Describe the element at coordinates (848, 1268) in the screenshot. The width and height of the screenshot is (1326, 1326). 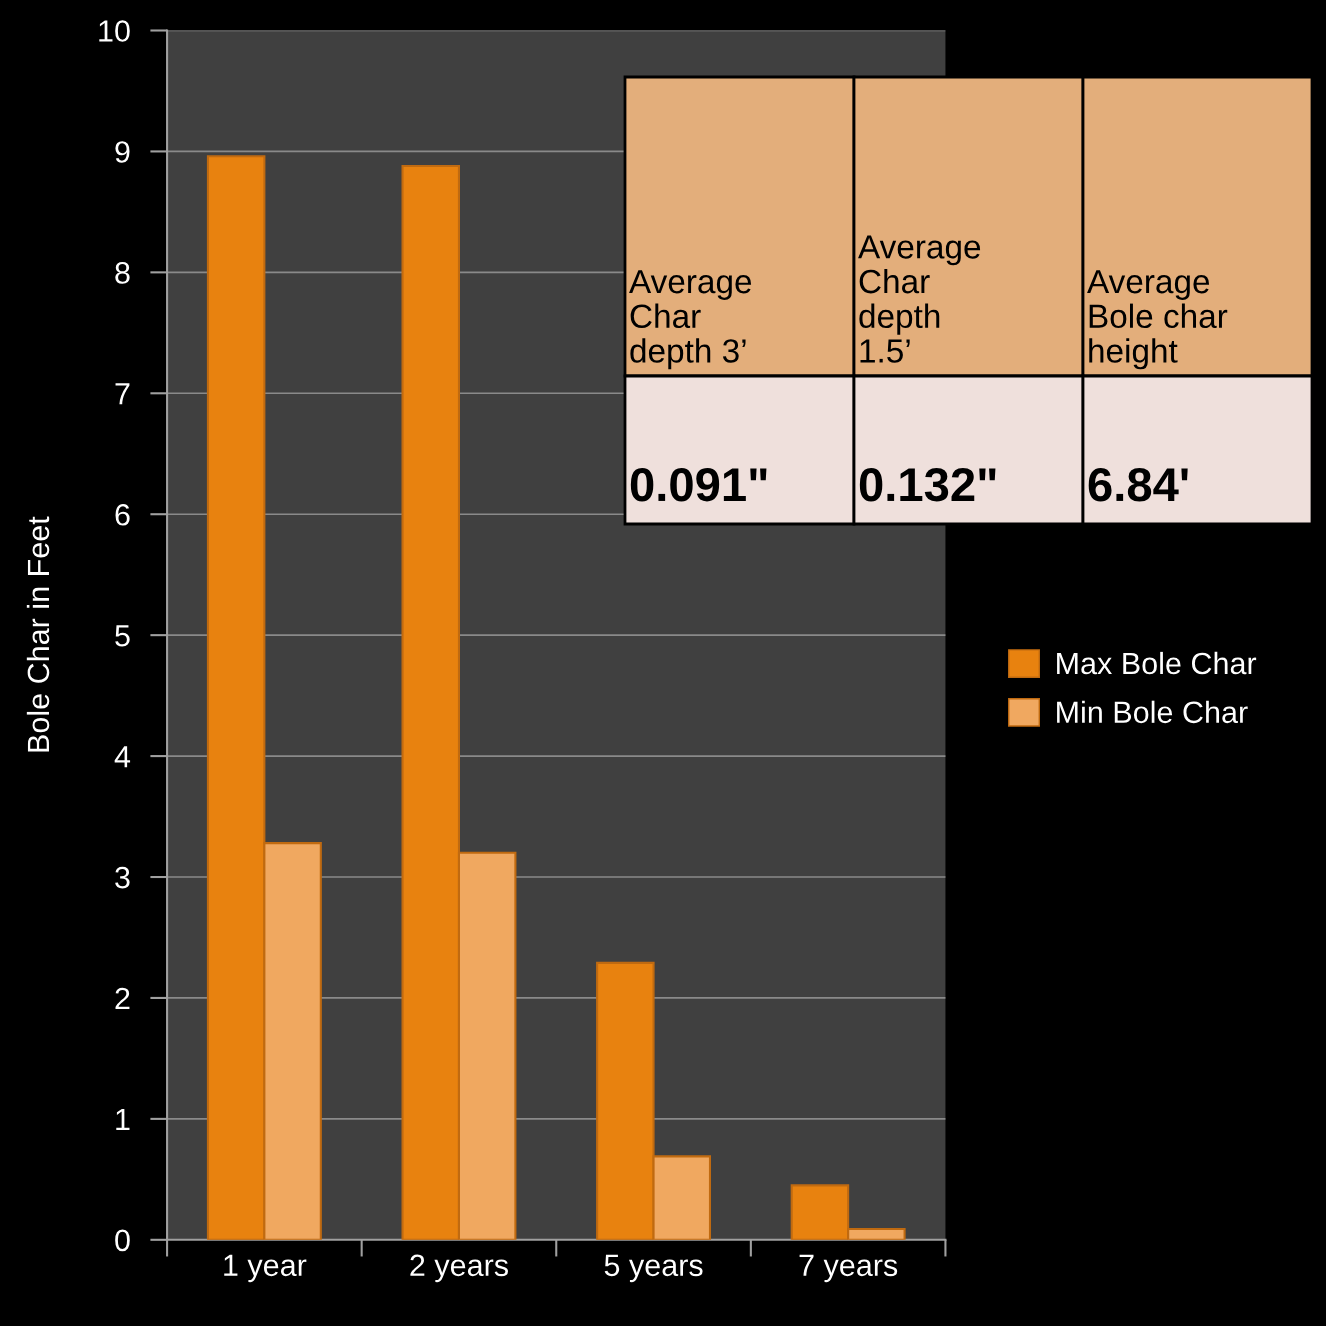
I see `x-tick-label: 7 years` at that location.